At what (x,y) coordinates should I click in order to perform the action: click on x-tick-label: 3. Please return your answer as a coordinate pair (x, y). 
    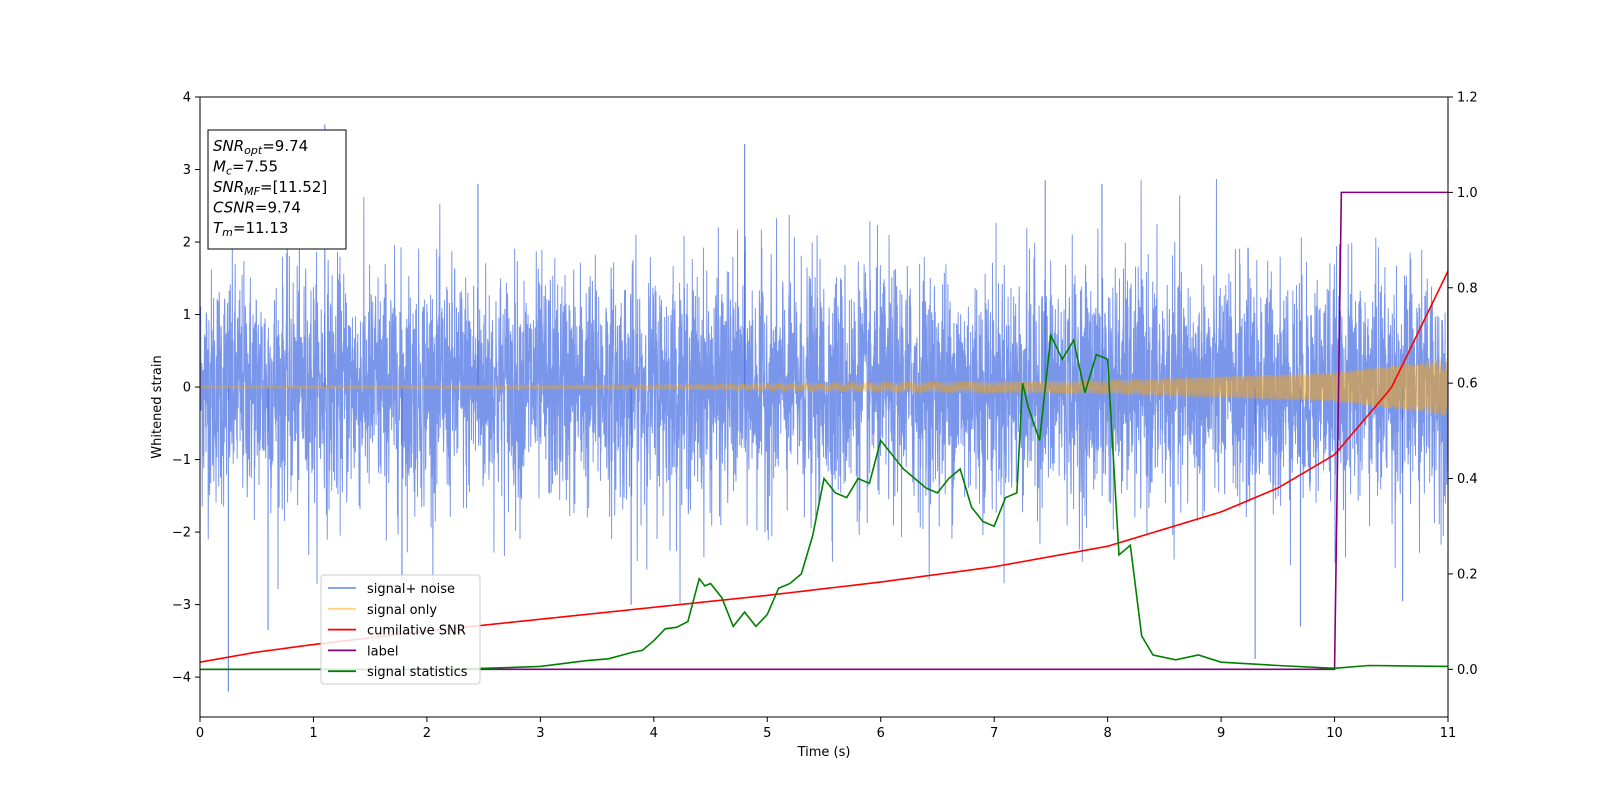
    Looking at the image, I should click on (540, 733).